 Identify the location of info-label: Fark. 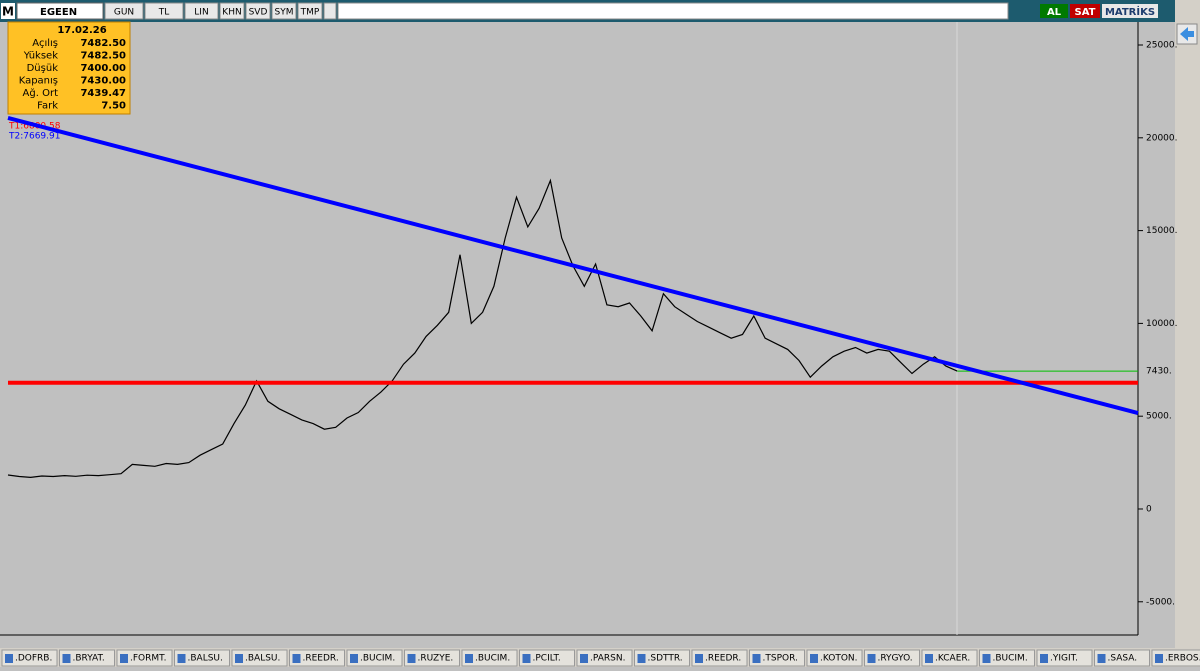
(47, 106).